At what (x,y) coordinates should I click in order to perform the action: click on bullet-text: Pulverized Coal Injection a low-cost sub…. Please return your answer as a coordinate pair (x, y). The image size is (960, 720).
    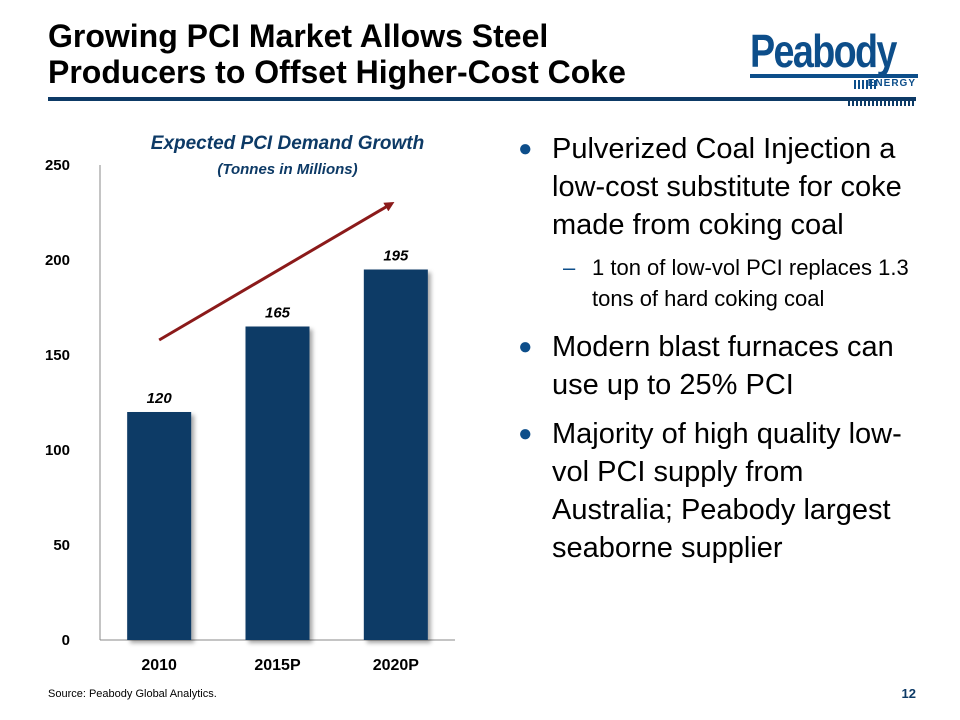
    Looking at the image, I should click on (727, 187).